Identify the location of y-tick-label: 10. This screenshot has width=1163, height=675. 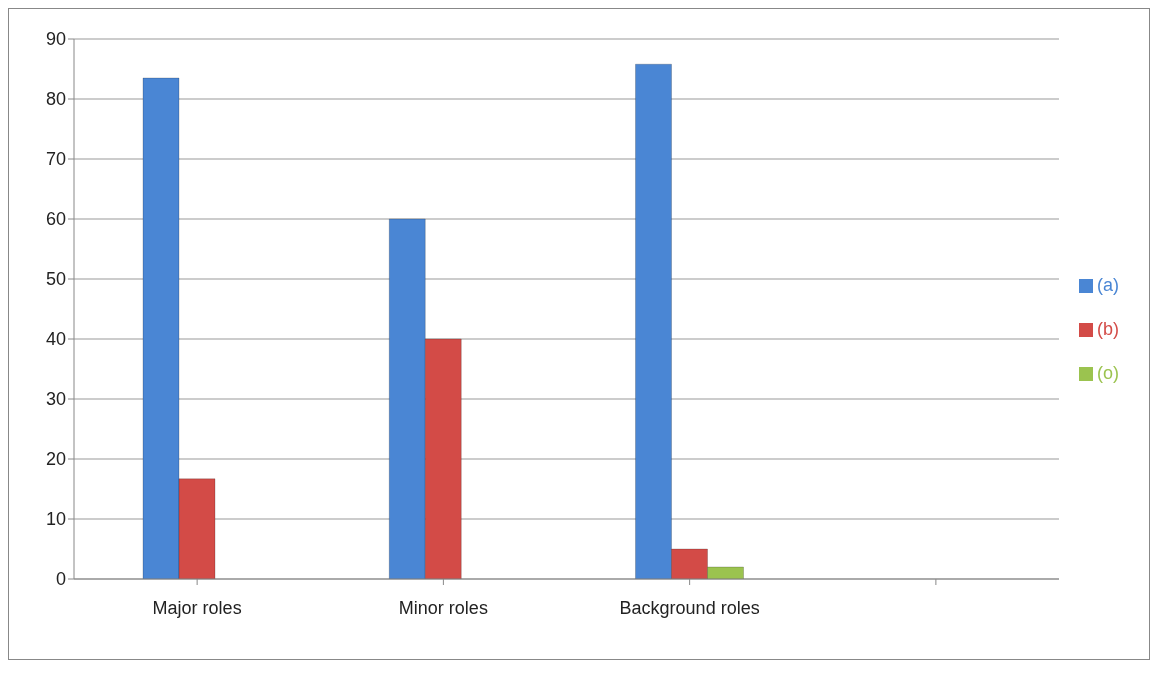
(55, 519).